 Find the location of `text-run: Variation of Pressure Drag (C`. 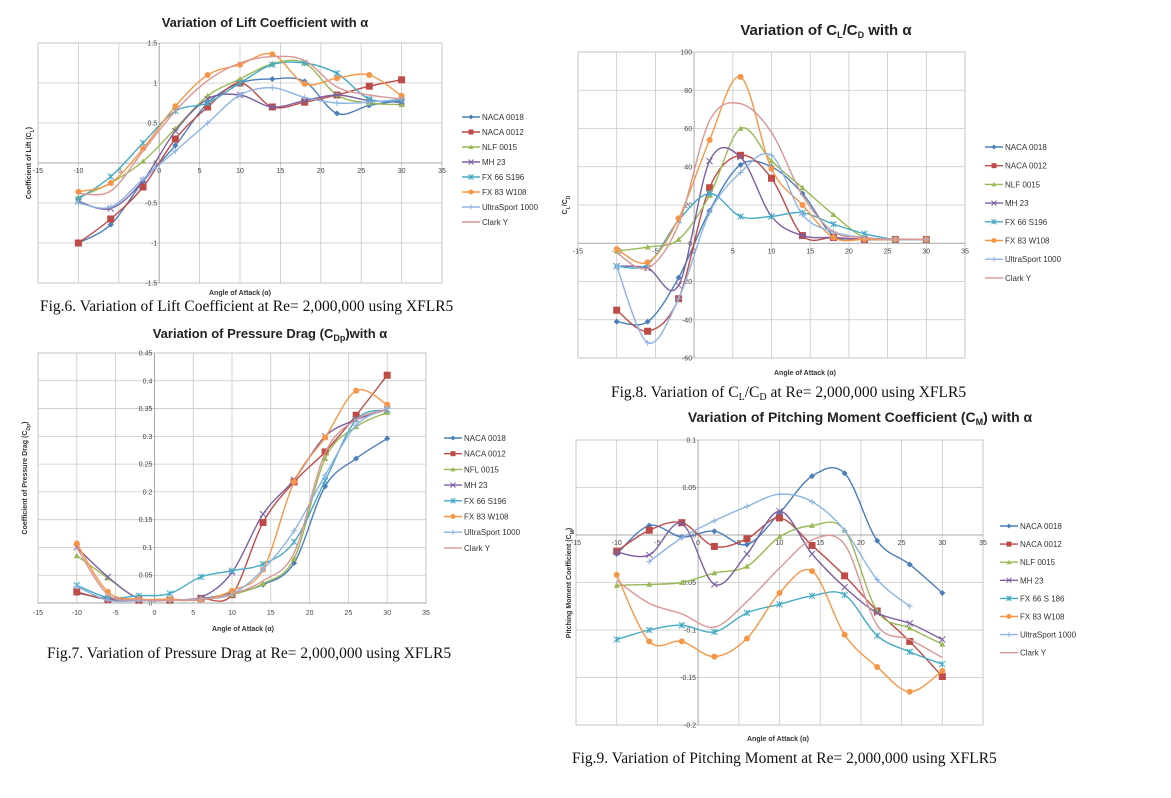

text-run: Variation of Pressure Drag (C is located at coordinates (243, 333).